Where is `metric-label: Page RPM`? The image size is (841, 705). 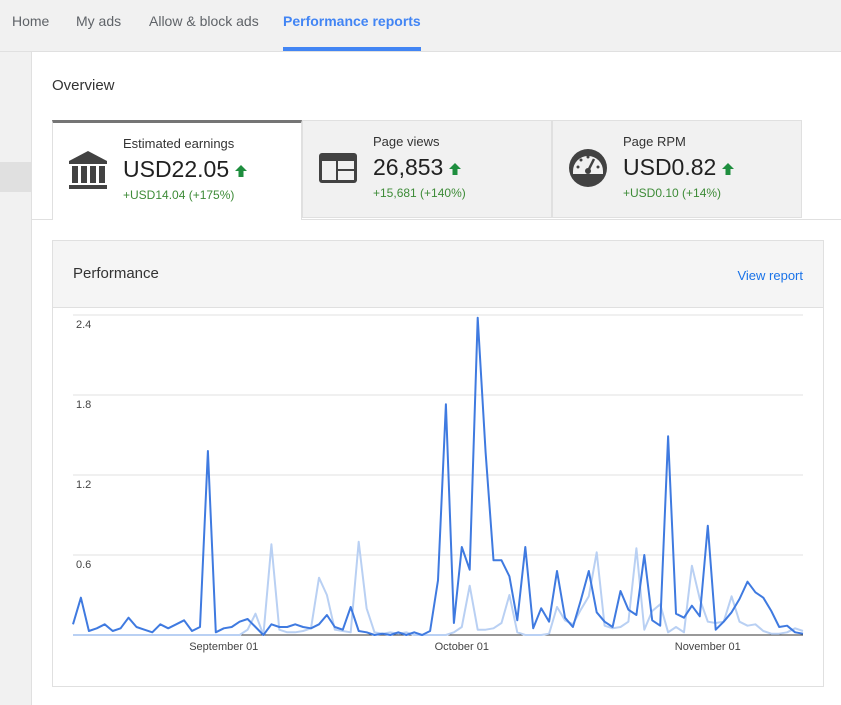
metric-label: Page RPM is located at coordinates (654, 141).